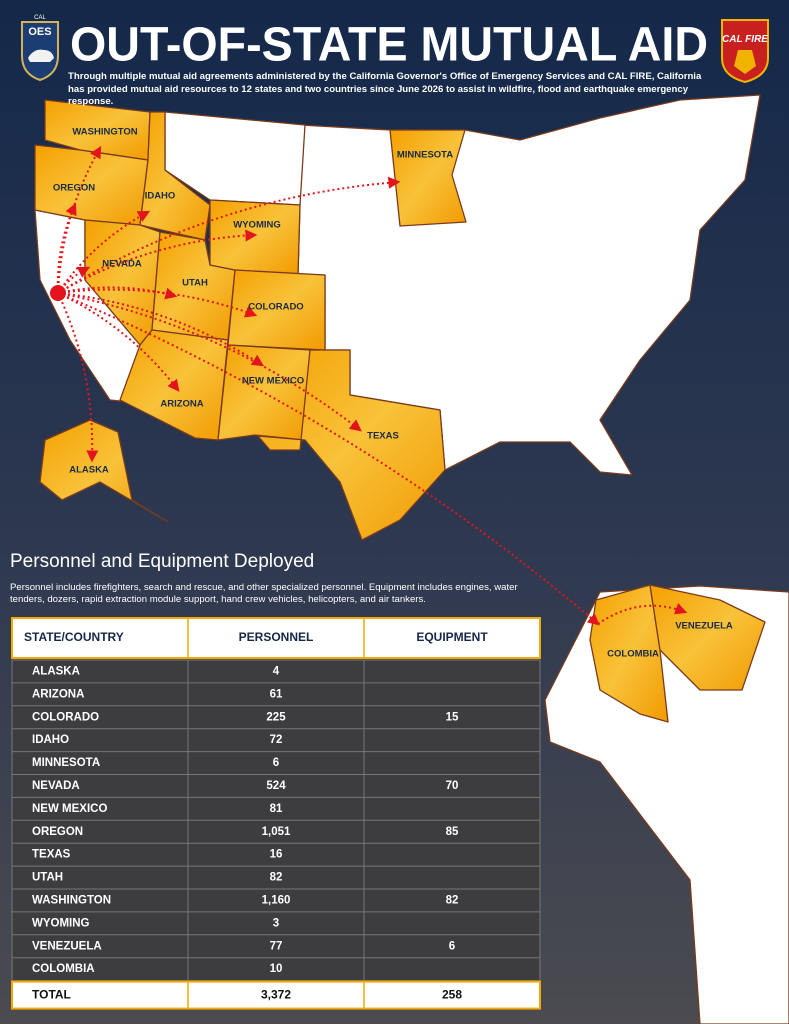 The image size is (789, 1024). I want to click on table-cell: ARIZONA, so click(58, 694).